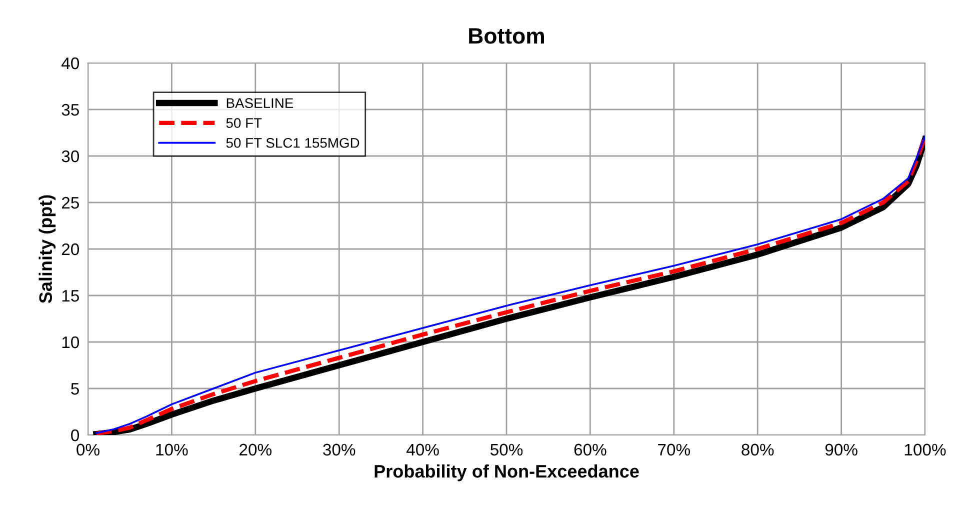 This screenshot has height=510, width=959. What do you see at coordinates (260, 103) in the screenshot?
I see `legend-label: BASELINE` at bounding box center [260, 103].